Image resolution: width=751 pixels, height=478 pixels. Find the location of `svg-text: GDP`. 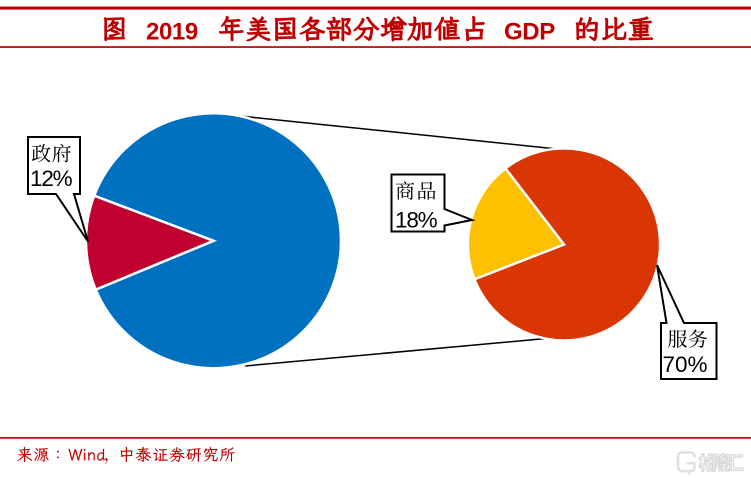

svg-text: GDP is located at coordinates (529, 31).